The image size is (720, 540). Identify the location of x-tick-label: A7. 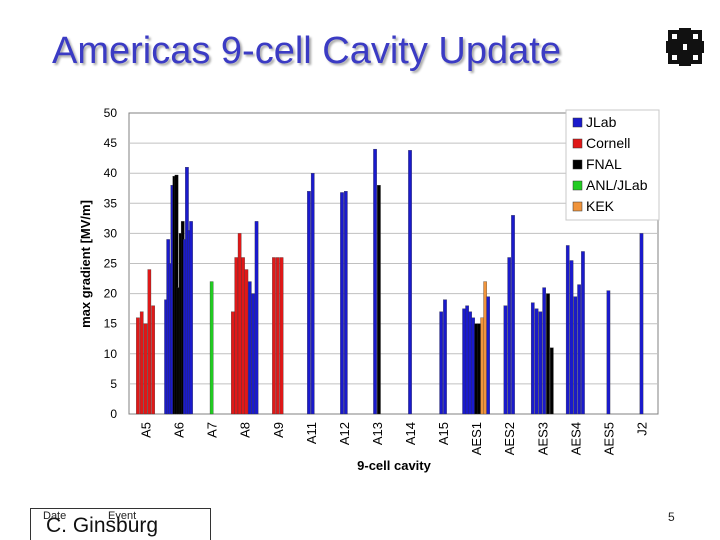
(212, 430).